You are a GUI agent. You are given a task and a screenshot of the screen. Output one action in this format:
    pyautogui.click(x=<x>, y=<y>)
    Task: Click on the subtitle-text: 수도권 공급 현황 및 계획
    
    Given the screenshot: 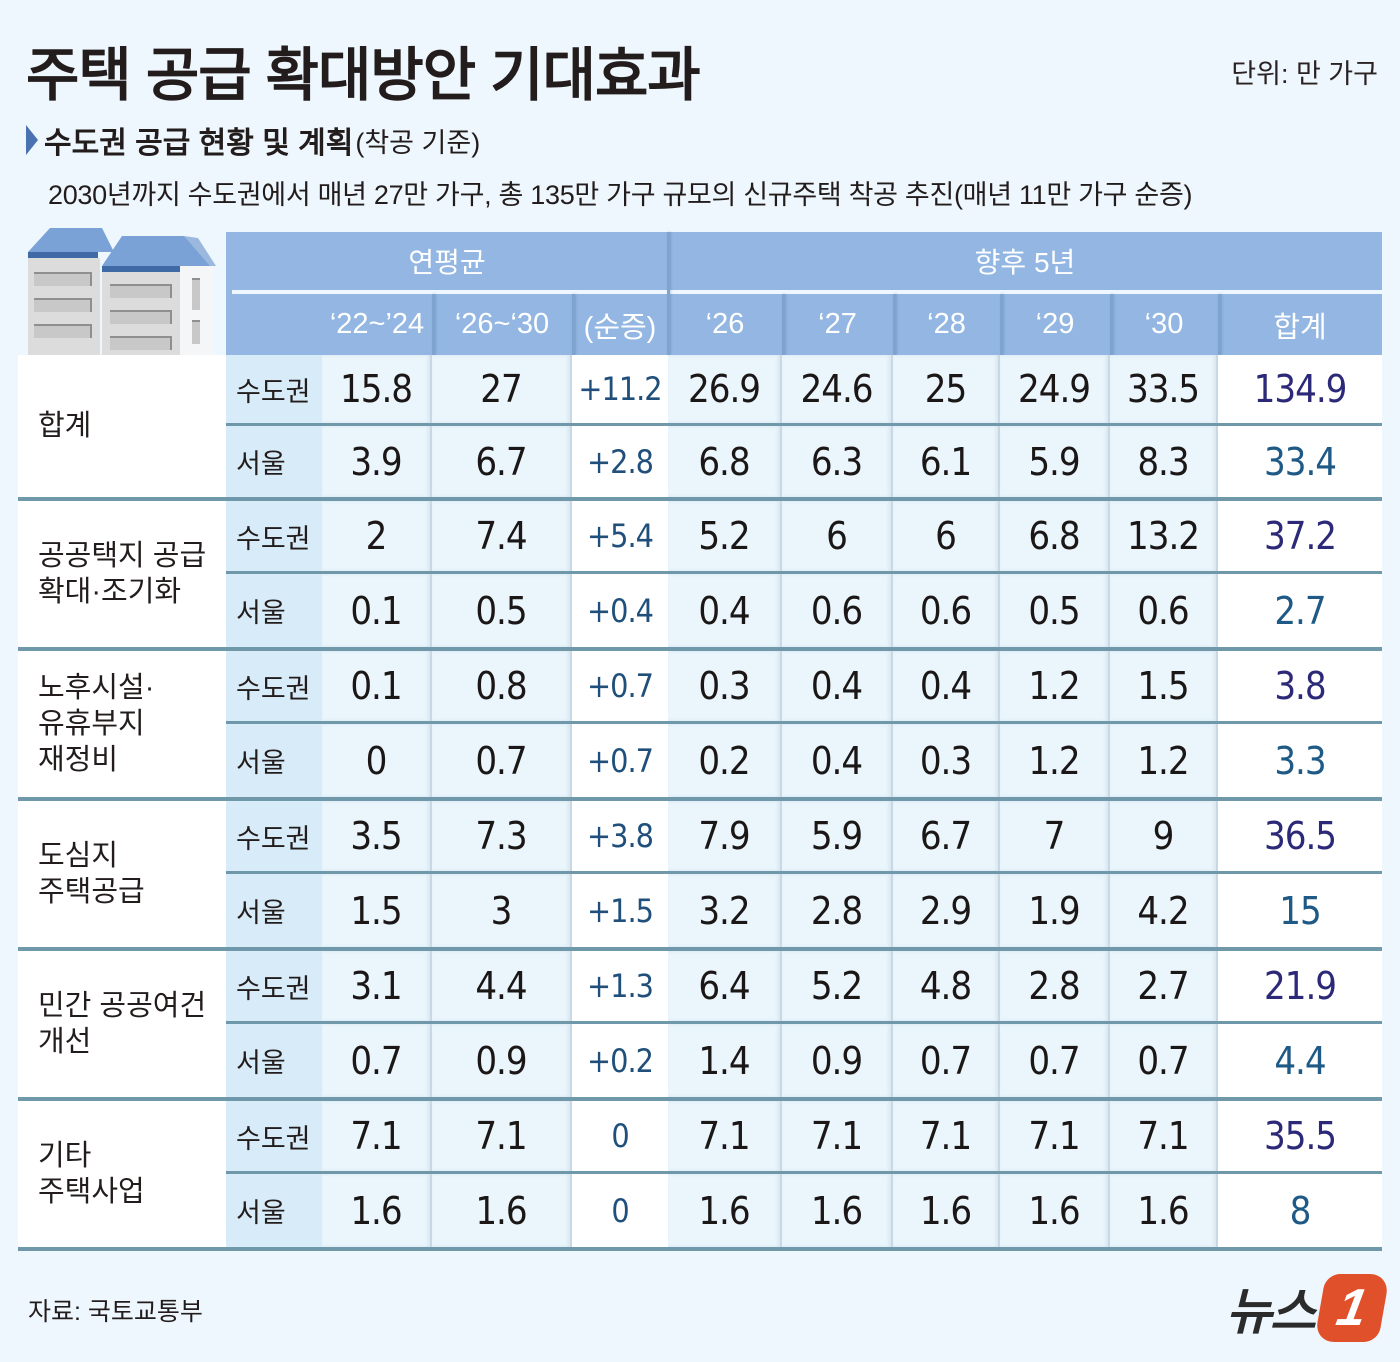 What is the action you would take?
    pyautogui.click(x=199, y=143)
    